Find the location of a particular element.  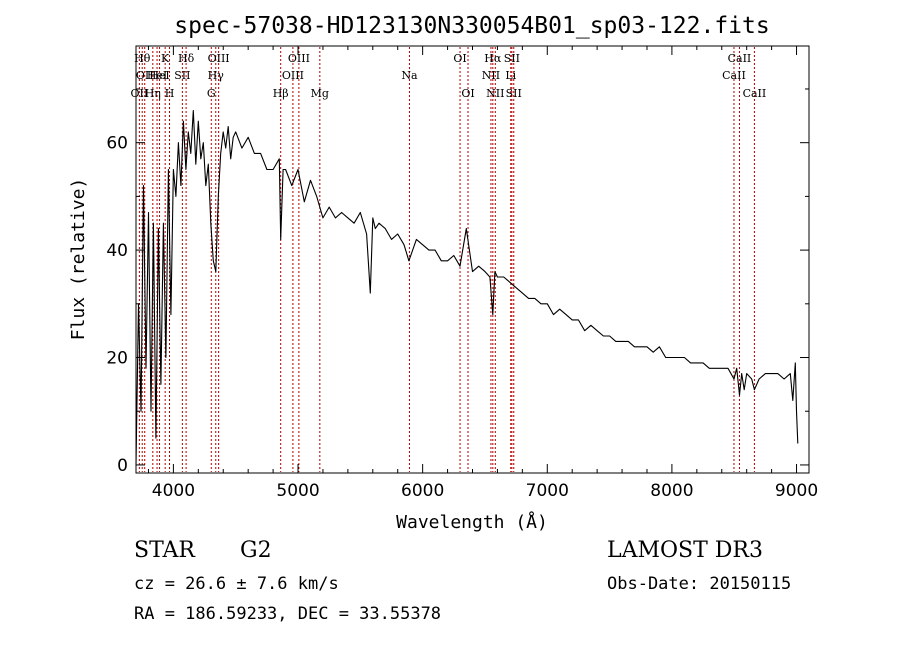

object-subclass: G2 is located at coordinates (256, 550).